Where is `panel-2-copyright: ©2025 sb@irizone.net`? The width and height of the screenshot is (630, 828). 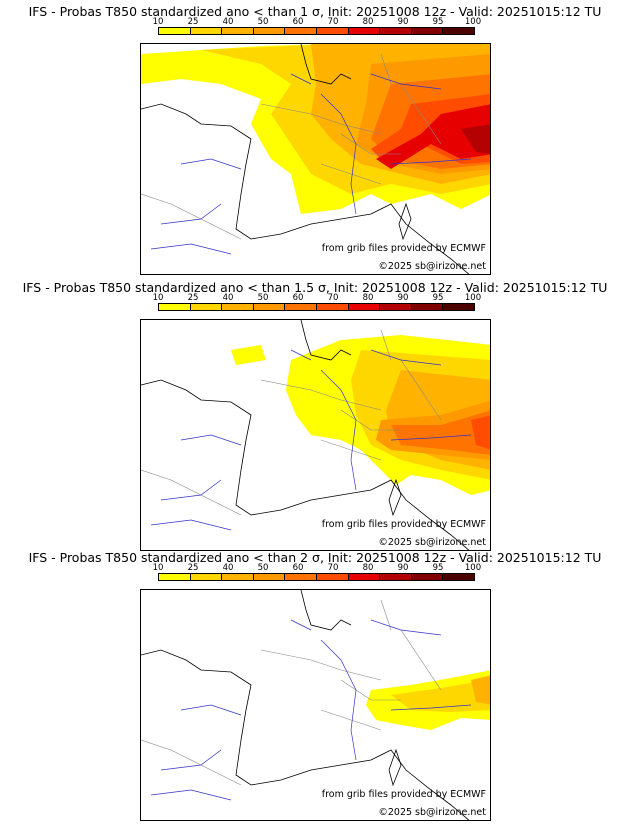
panel-2-copyright: ©2025 sb@irizone.net is located at coordinates (432, 542).